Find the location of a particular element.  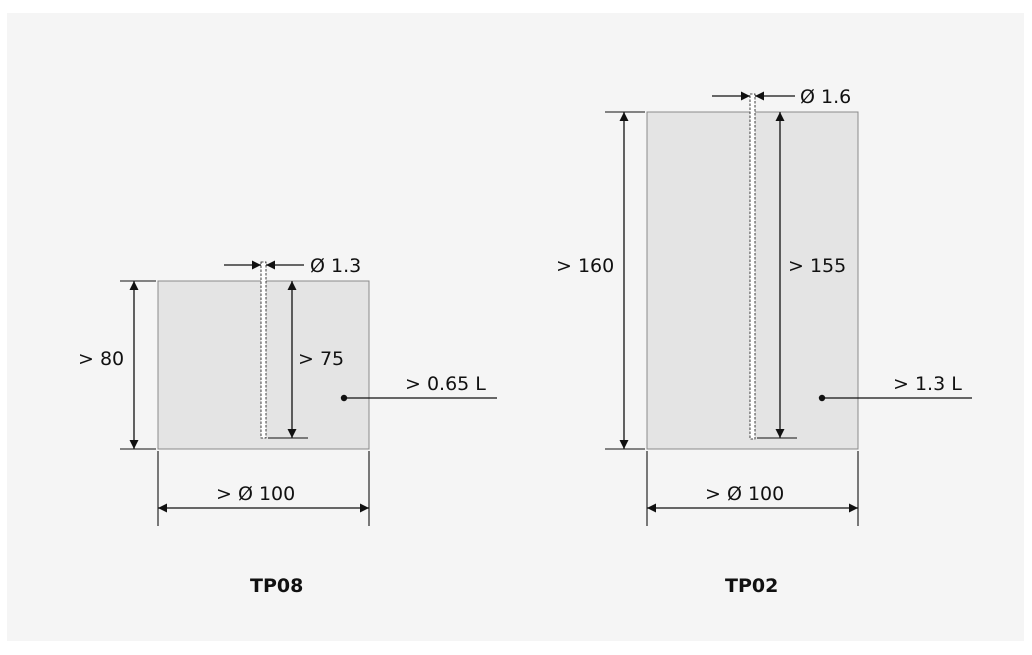

tp08-volume-leader: > 0.65 L is located at coordinates (418, 387).